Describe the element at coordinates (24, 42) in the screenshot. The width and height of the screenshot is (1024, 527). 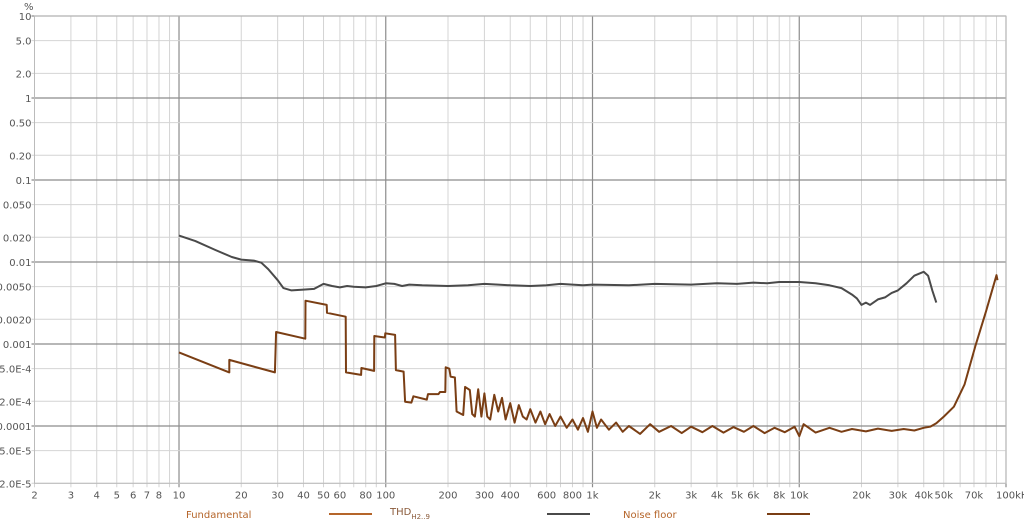
I see `y-tick-label: 5.0` at that location.